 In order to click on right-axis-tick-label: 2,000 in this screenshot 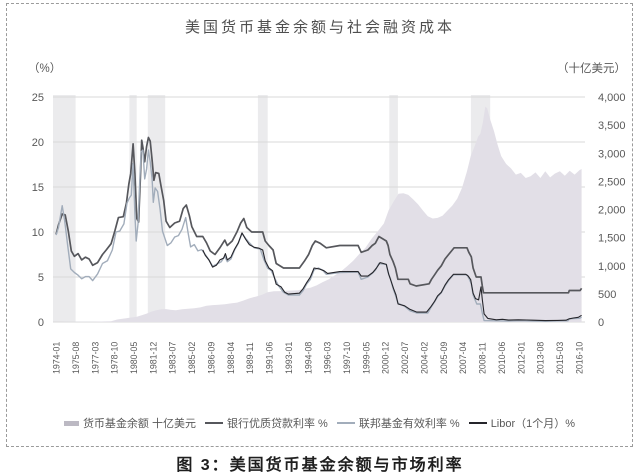, I will do `click(612, 211)`.